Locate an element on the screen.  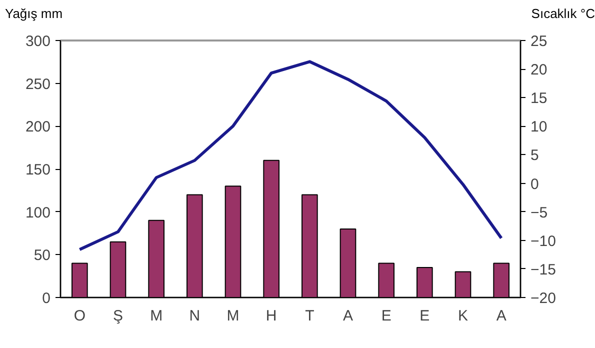
x-tick-label: Ş is located at coordinates (118, 316).